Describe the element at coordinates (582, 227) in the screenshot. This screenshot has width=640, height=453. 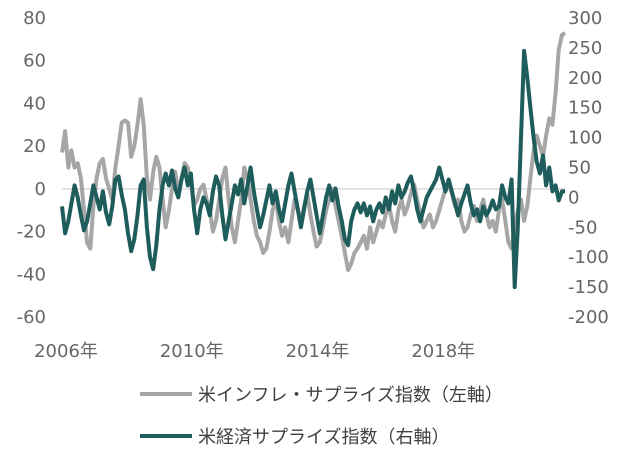
I see `right-axis-tick-label: -50` at that location.